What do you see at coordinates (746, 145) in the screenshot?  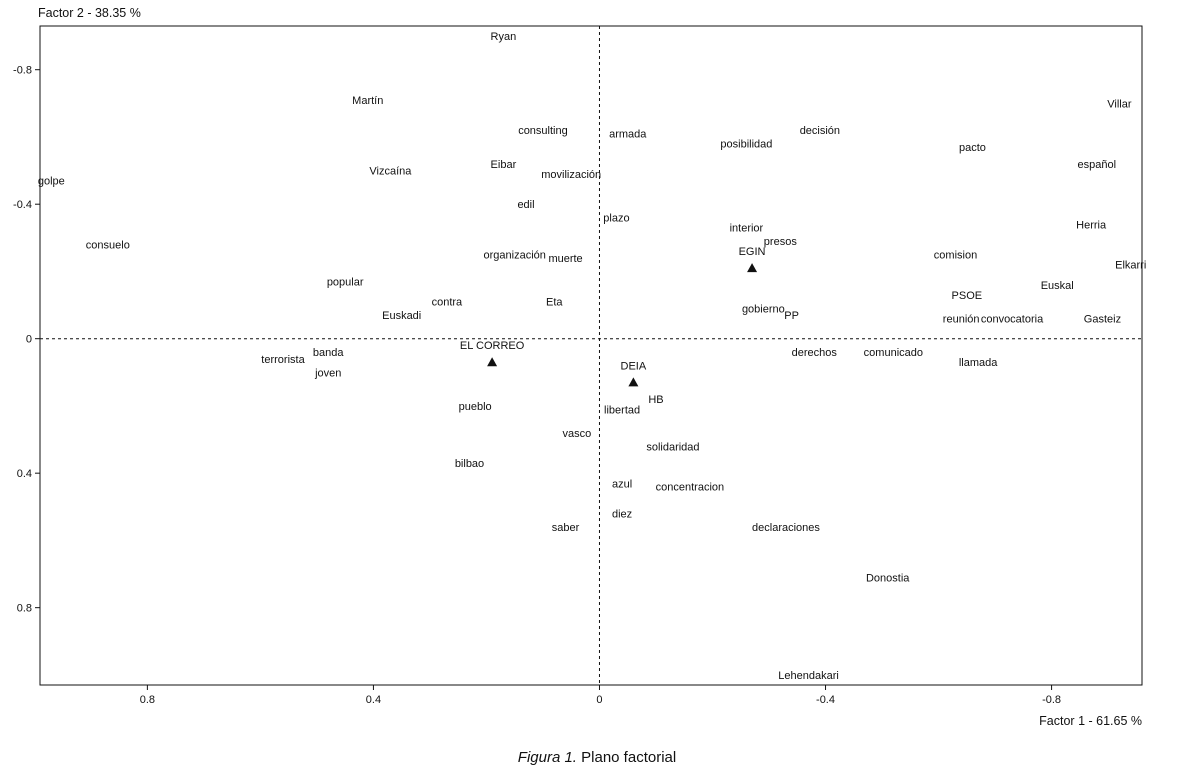 I see `word-point-label: posibilidad` at bounding box center [746, 145].